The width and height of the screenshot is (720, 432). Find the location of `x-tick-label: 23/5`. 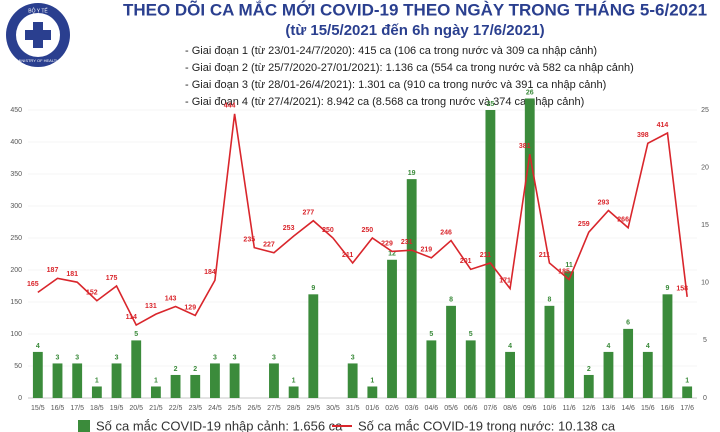

x-tick-label: 23/5 is located at coordinates (195, 408).